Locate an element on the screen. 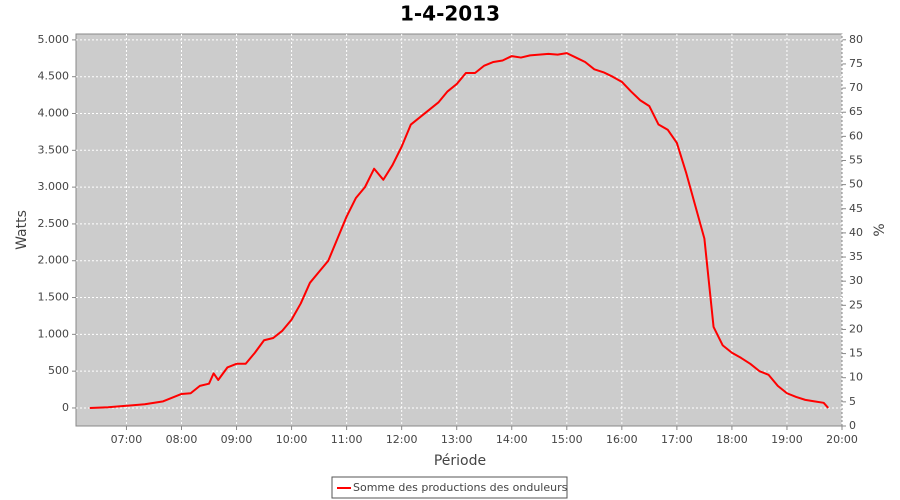 The image size is (900, 500). y-tick-label: 5.000 is located at coordinates (54, 39).